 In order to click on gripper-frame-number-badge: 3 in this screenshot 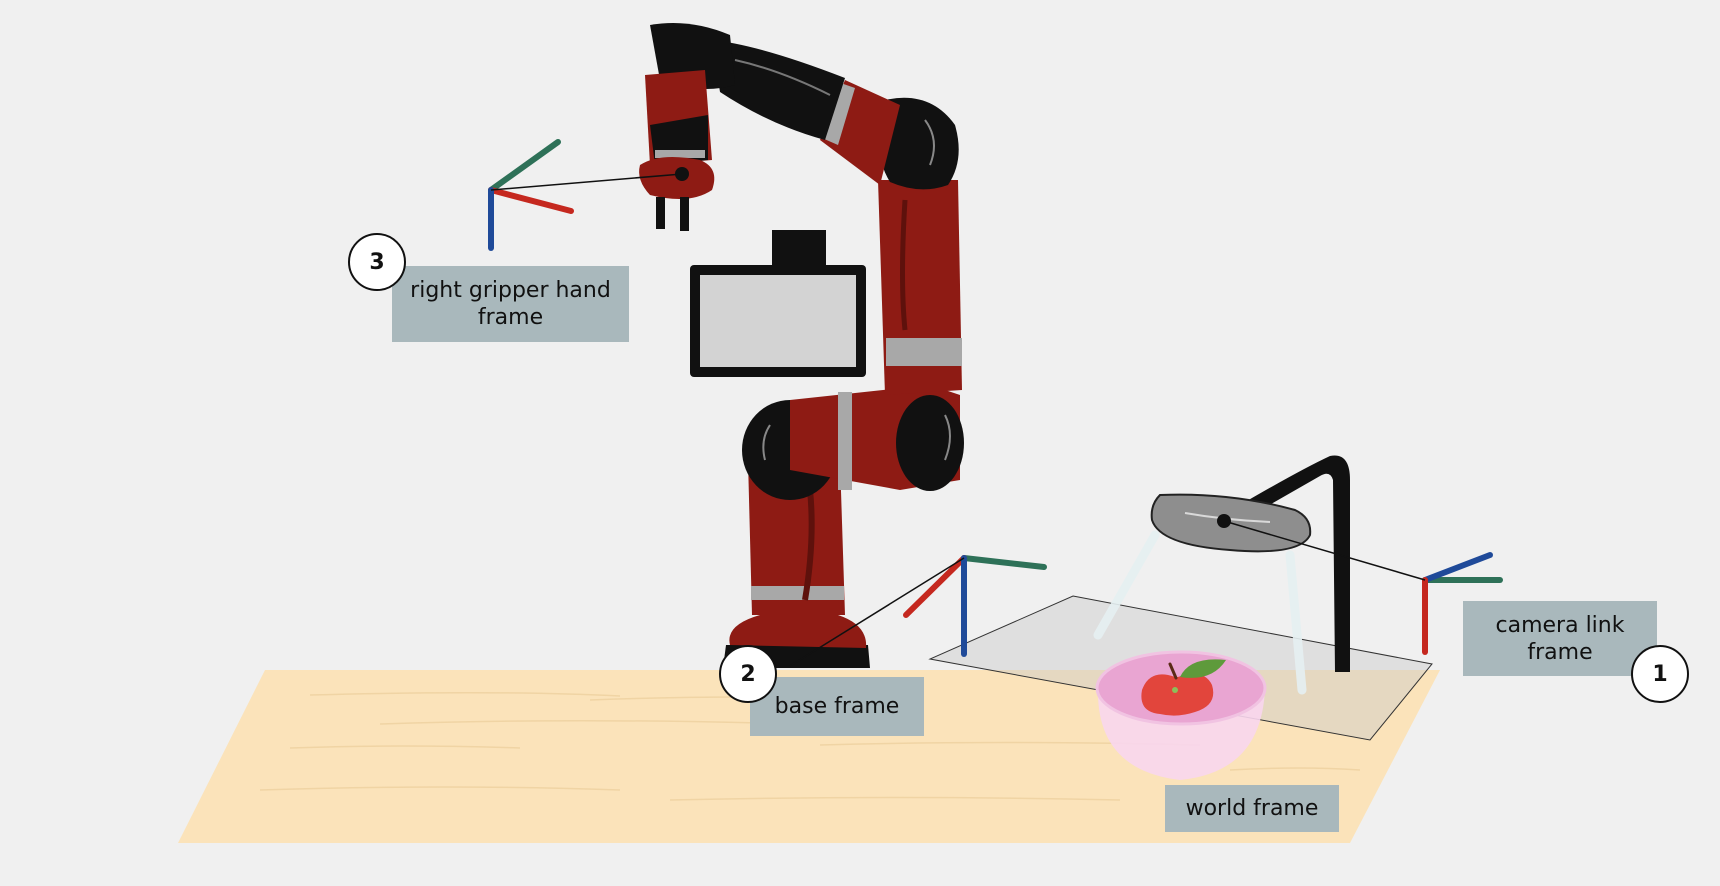, I will do `click(377, 262)`.